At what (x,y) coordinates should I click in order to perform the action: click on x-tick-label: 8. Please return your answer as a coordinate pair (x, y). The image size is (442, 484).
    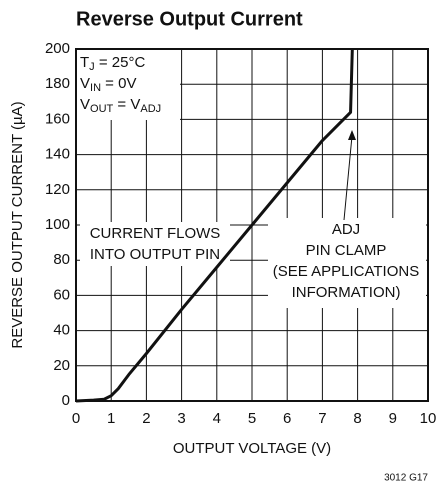
    Looking at the image, I should click on (357, 418).